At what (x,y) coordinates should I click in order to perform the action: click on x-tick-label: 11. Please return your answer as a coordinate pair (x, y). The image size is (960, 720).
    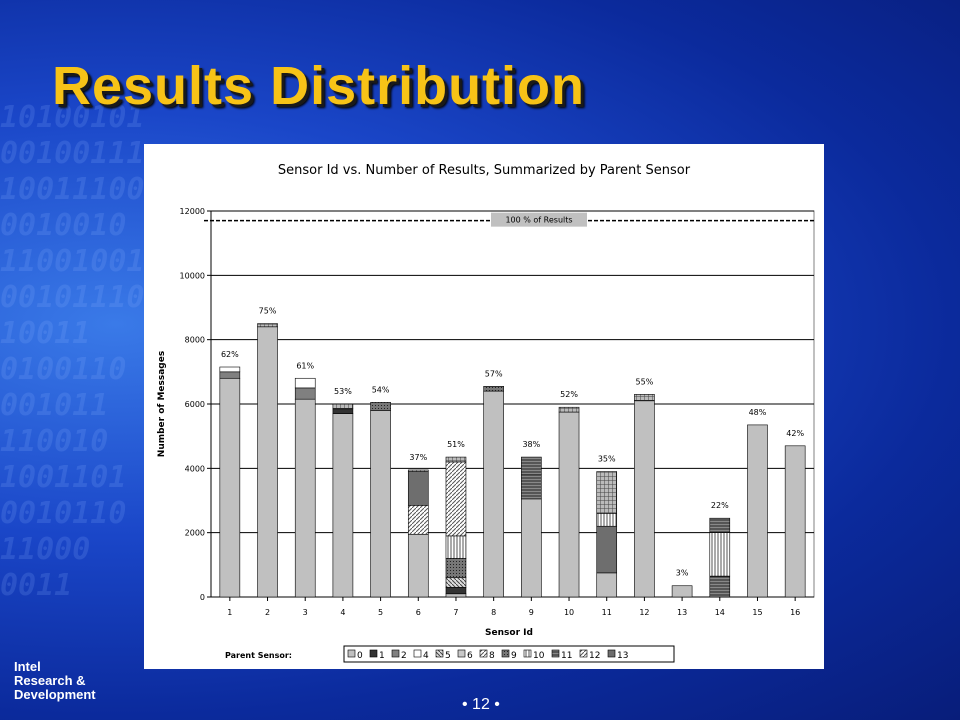
    Looking at the image, I should click on (607, 612).